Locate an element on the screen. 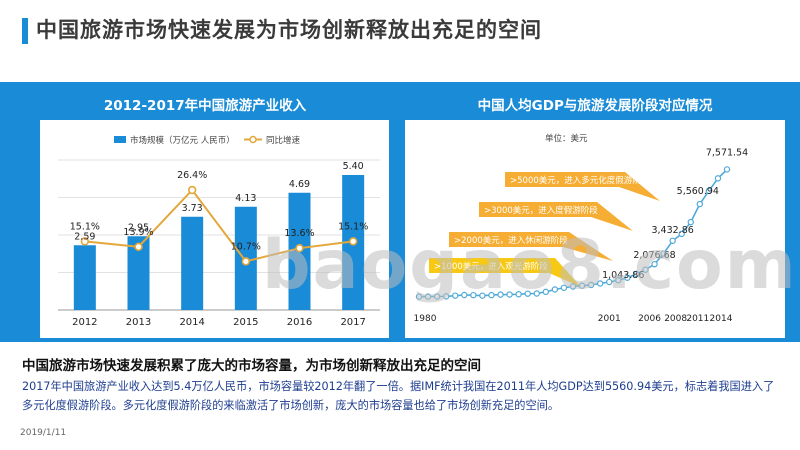 The width and height of the screenshot is (800, 450). gdp-point-2005 is located at coordinates (645, 269).